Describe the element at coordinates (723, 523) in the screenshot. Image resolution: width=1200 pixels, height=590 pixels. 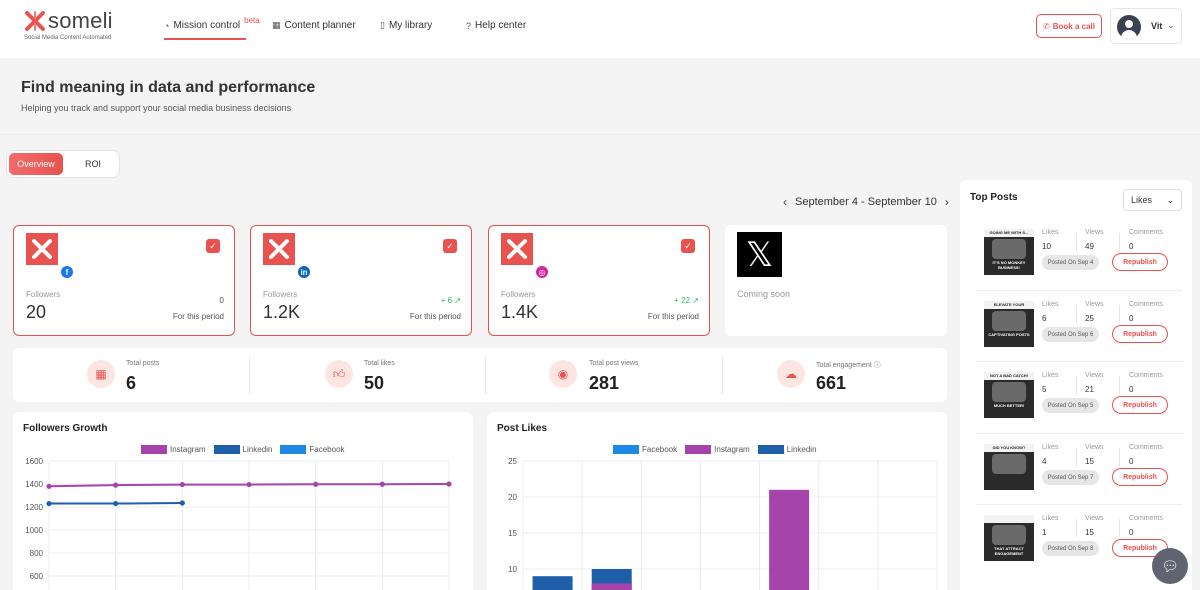
I see `post-likes-chart: 25 20 15 10` at that location.